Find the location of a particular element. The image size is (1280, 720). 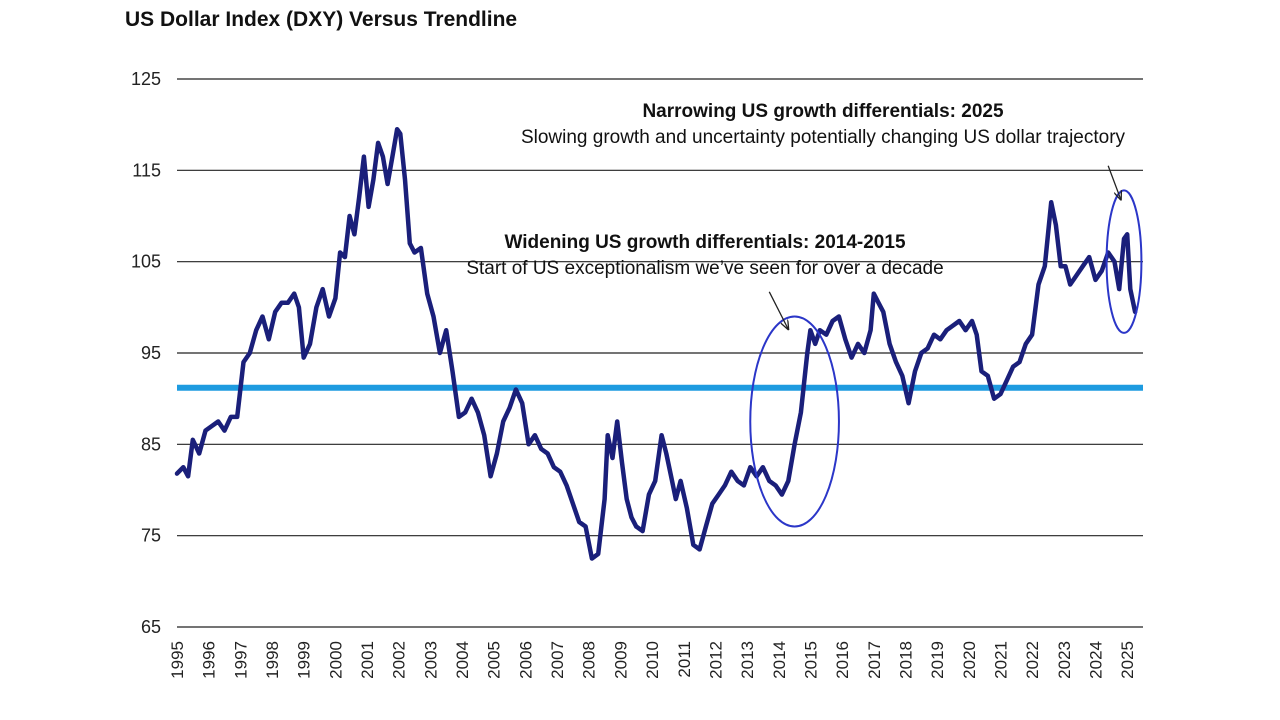

x-tick-label-2021: 2021 is located at coordinates (1000, 660).